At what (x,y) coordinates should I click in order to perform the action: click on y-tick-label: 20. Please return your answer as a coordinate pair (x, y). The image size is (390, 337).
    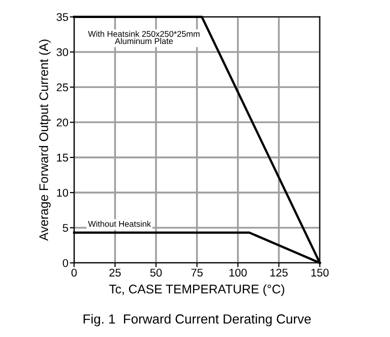
    Looking at the image, I should click on (62, 122).